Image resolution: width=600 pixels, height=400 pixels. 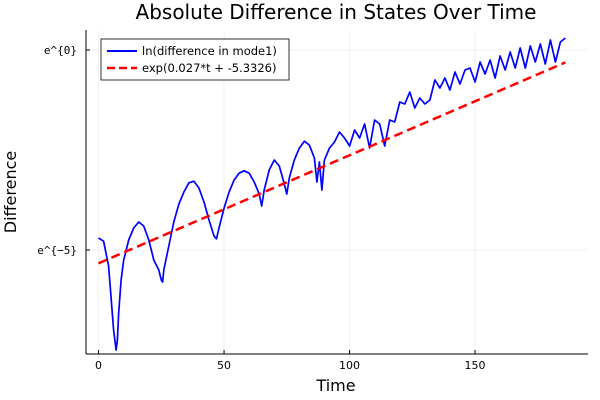 What do you see at coordinates (10, 192) in the screenshot?
I see `y-axis-label: Difference` at bounding box center [10, 192].